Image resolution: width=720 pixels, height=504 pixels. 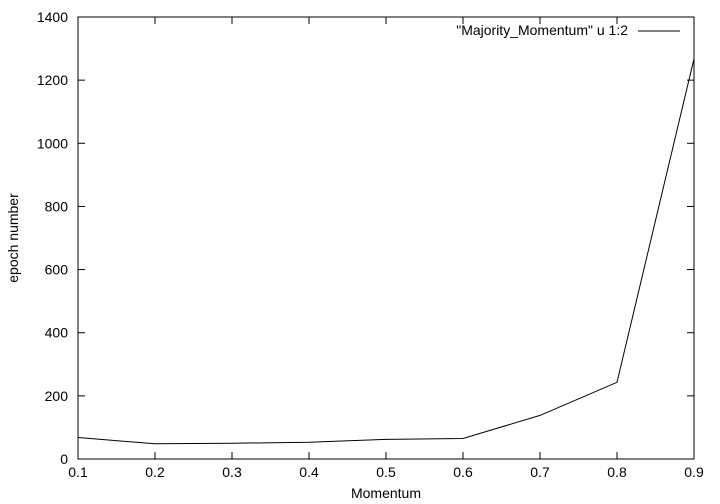 I want to click on y-tick-label: 1200, so click(x=52, y=80).